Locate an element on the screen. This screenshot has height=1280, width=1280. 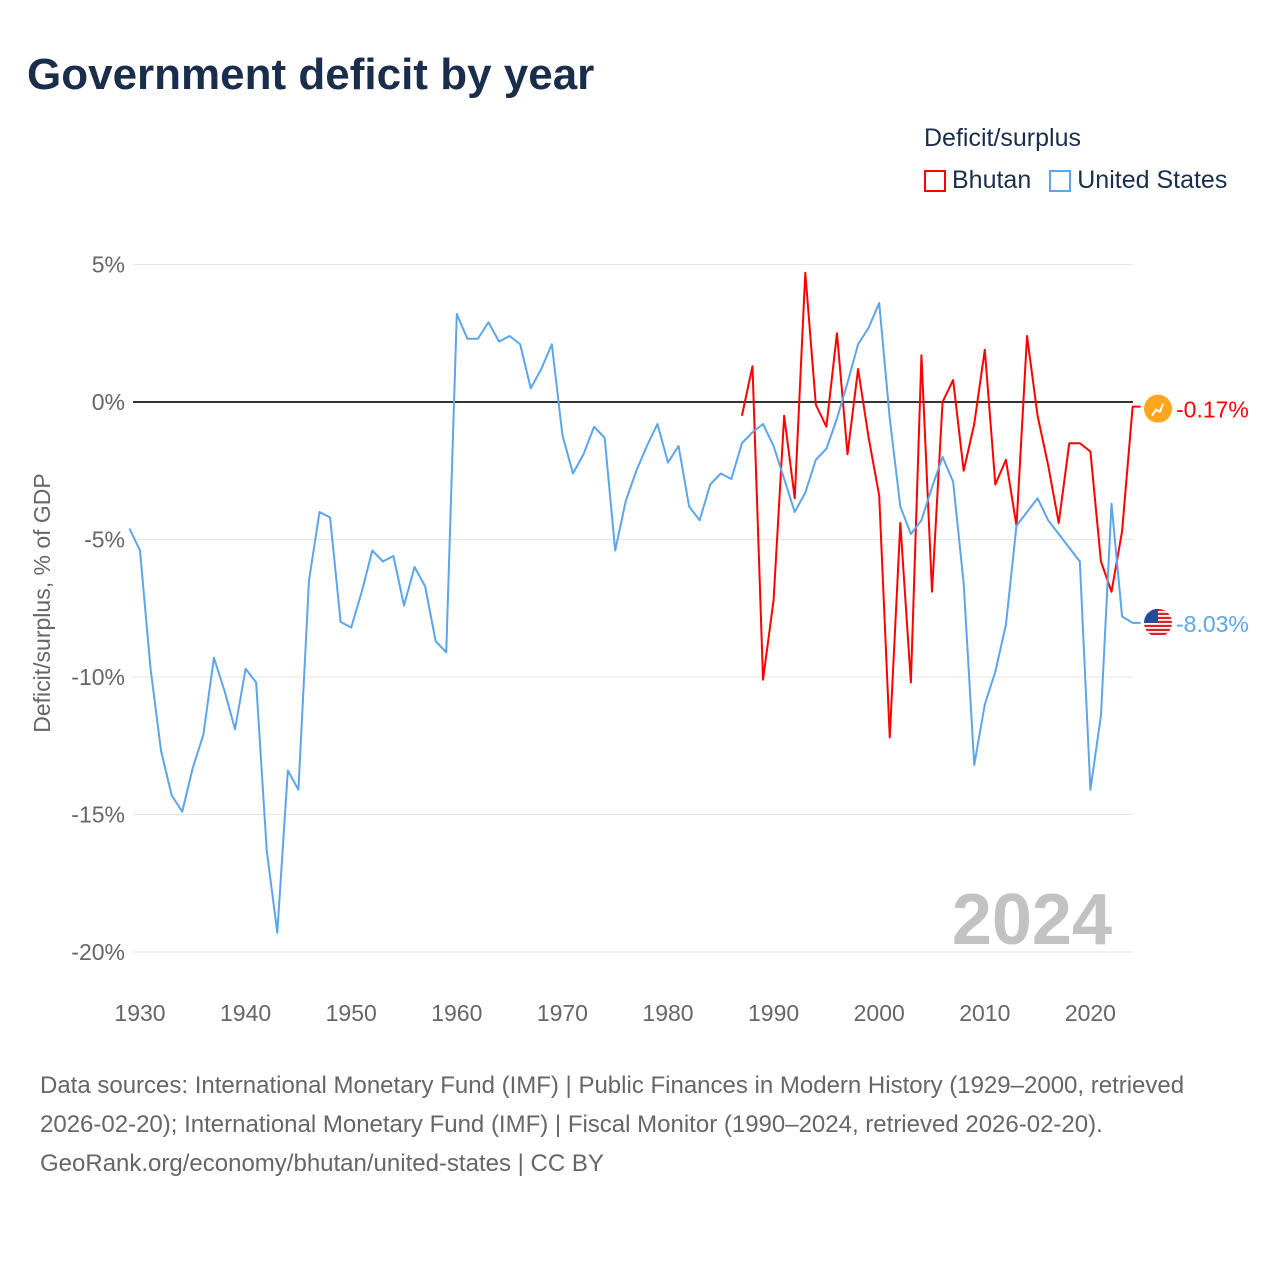
x-tick-label: 2000 is located at coordinates (879, 1013).